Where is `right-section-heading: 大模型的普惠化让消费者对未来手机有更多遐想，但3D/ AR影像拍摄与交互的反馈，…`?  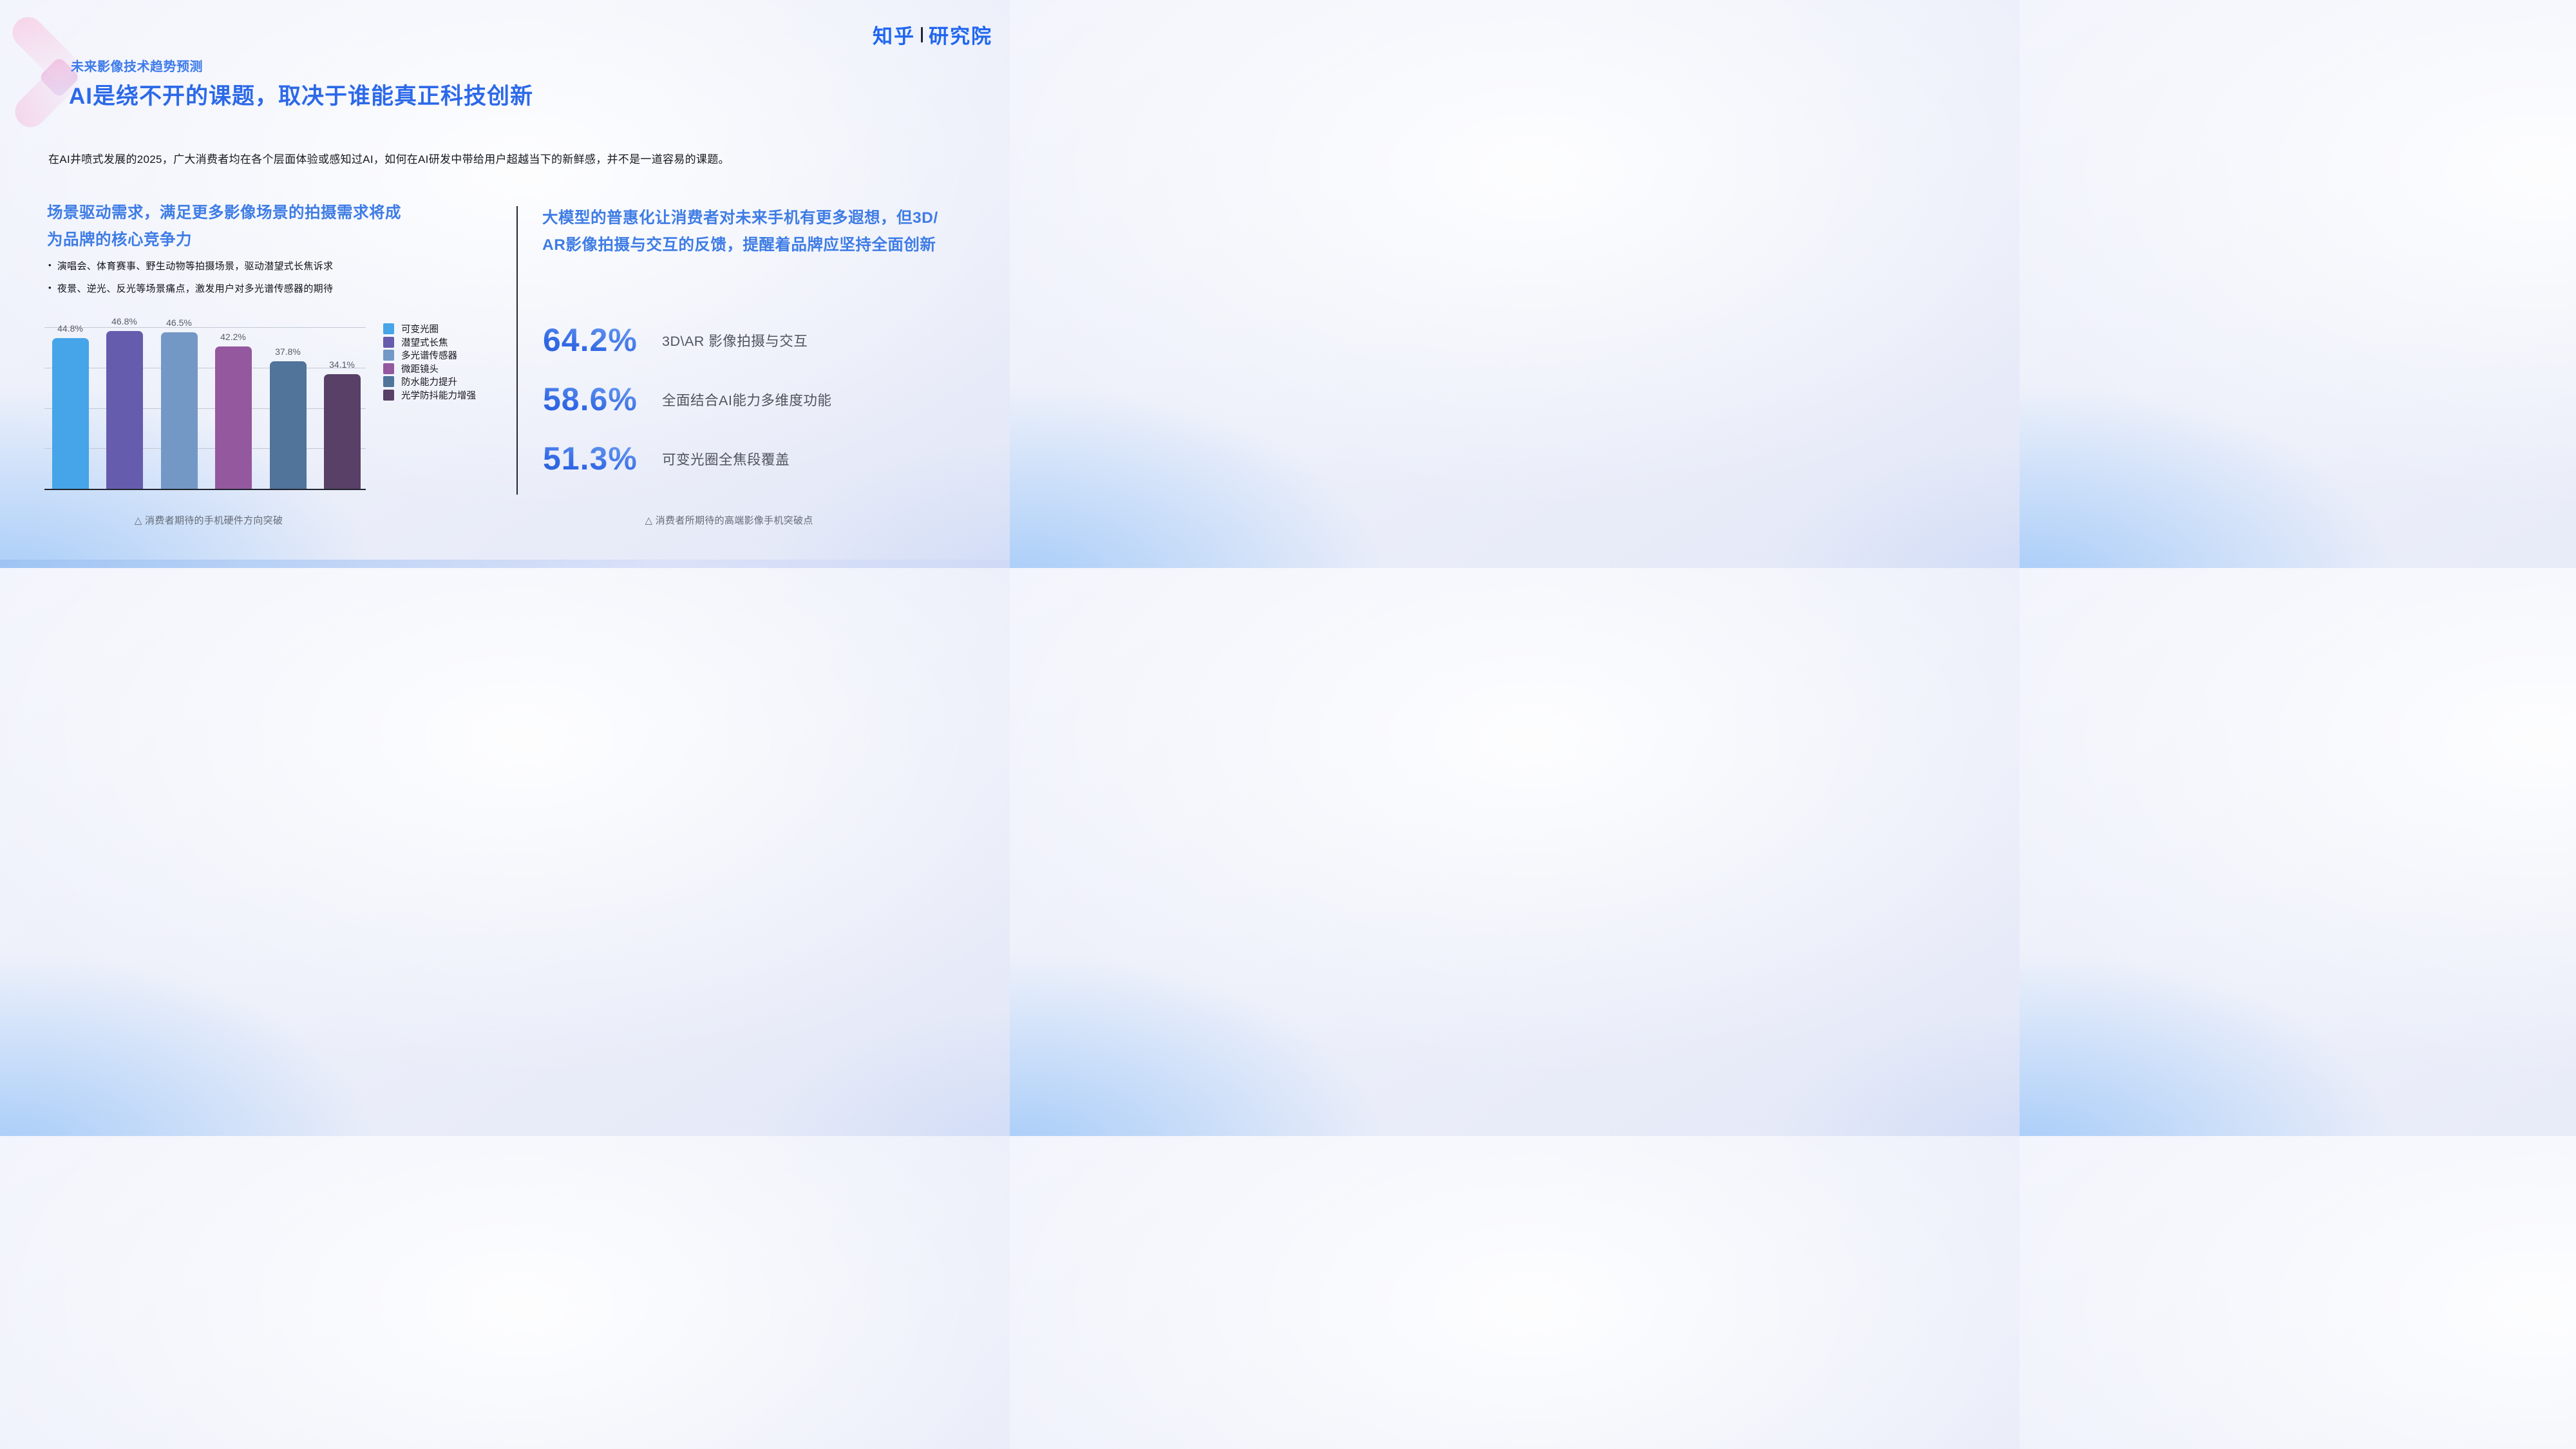
right-section-heading: 大模型的普惠化让消费者对未来手机有更多遐想，但3D/ AR影像拍摄与交互的反馈，… is located at coordinates (740, 232).